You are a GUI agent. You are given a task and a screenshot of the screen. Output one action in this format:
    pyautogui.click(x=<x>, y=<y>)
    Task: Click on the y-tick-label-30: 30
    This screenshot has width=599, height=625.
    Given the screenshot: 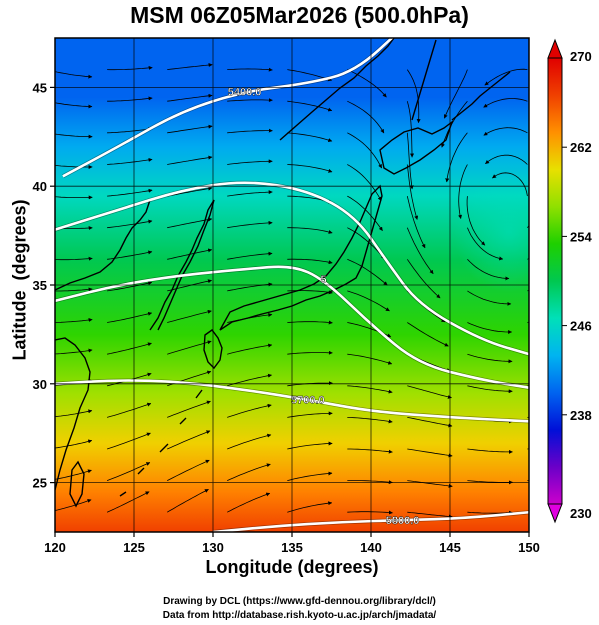 What is the action you would take?
    pyautogui.click(x=40, y=384)
    